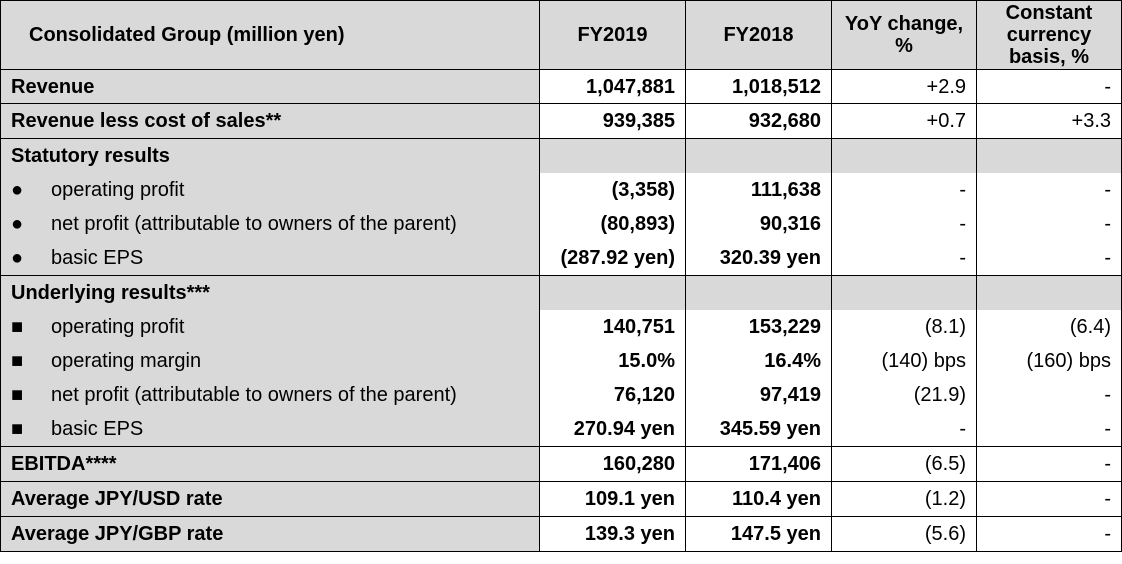  Describe the element at coordinates (758, 327) in the screenshot. I see `cell-fy2018: 153,229` at that location.